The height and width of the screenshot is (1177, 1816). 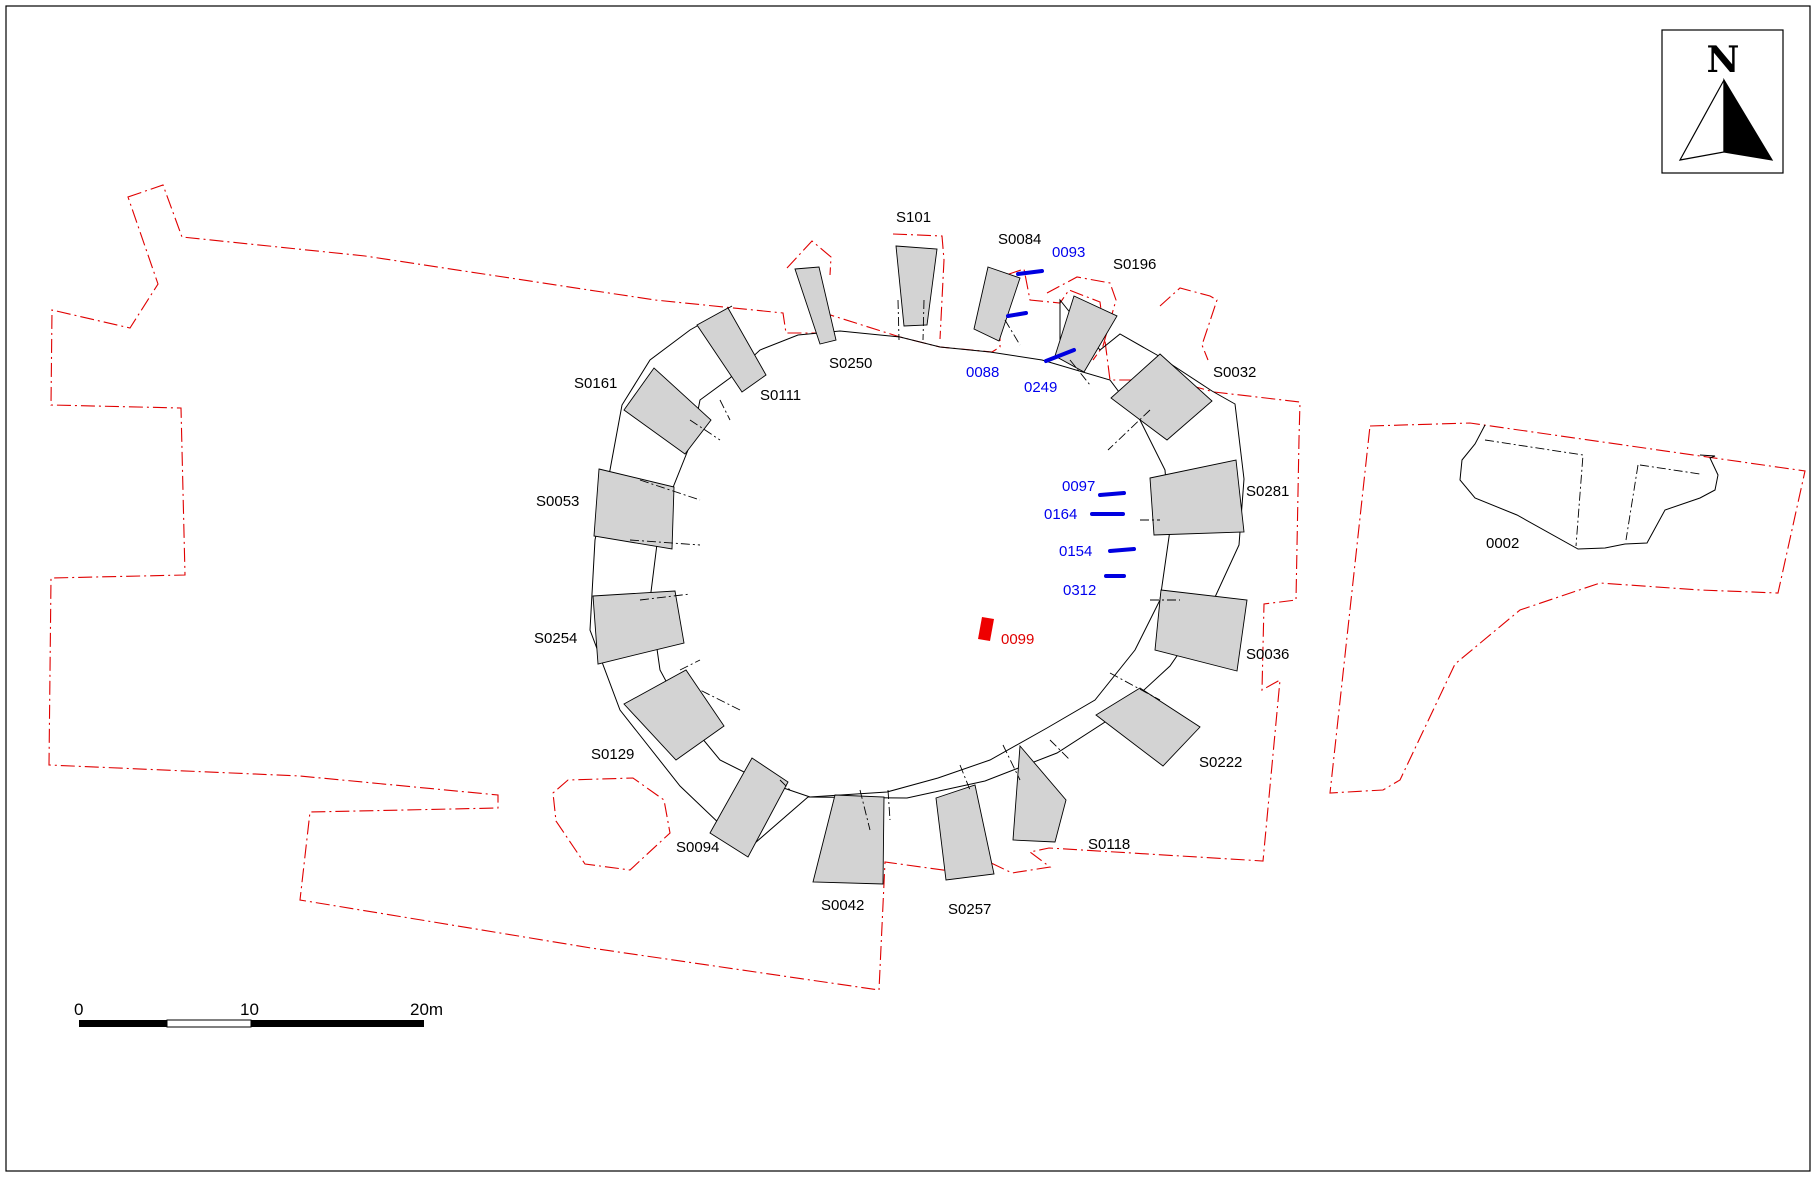 What do you see at coordinates (1267, 491) in the screenshot?
I see `label-S0281: S0281` at bounding box center [1267, 491].